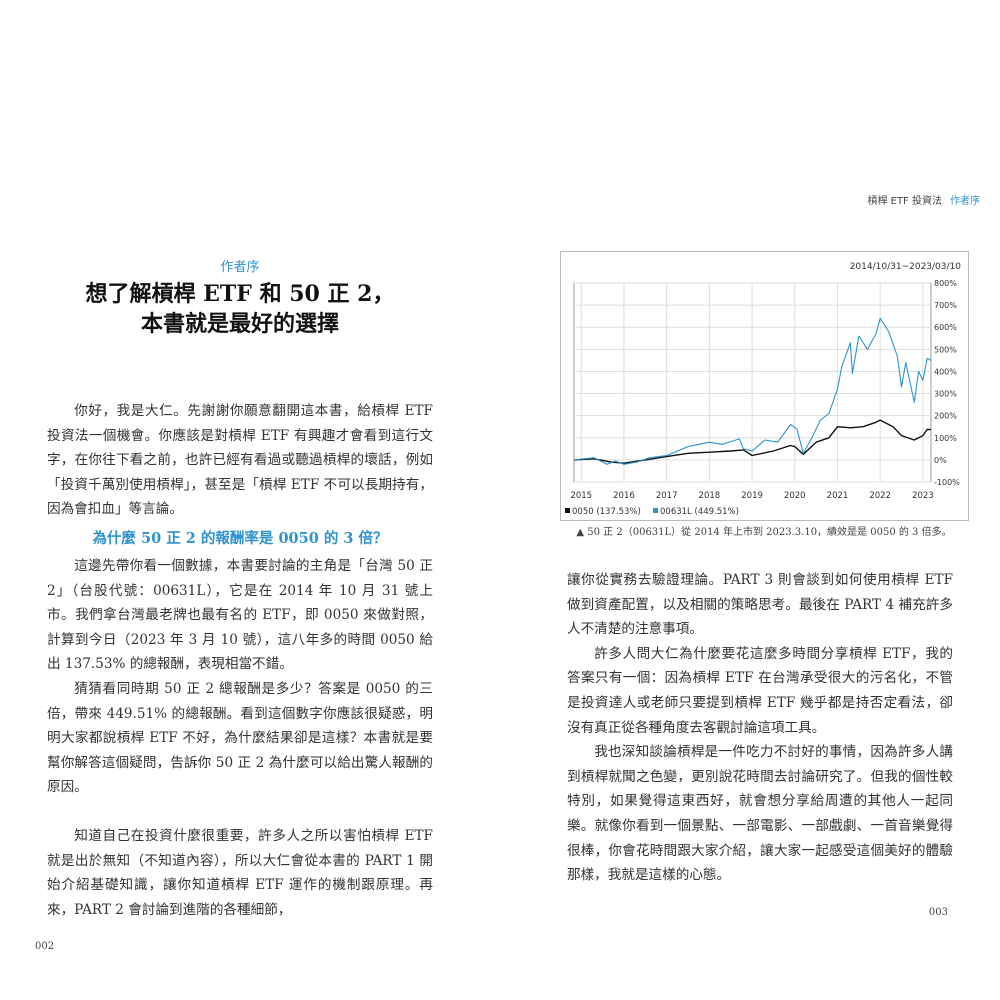 The image size is (1000, 1000). I want to click on y-tick-label: -100%, so click(947, 482).